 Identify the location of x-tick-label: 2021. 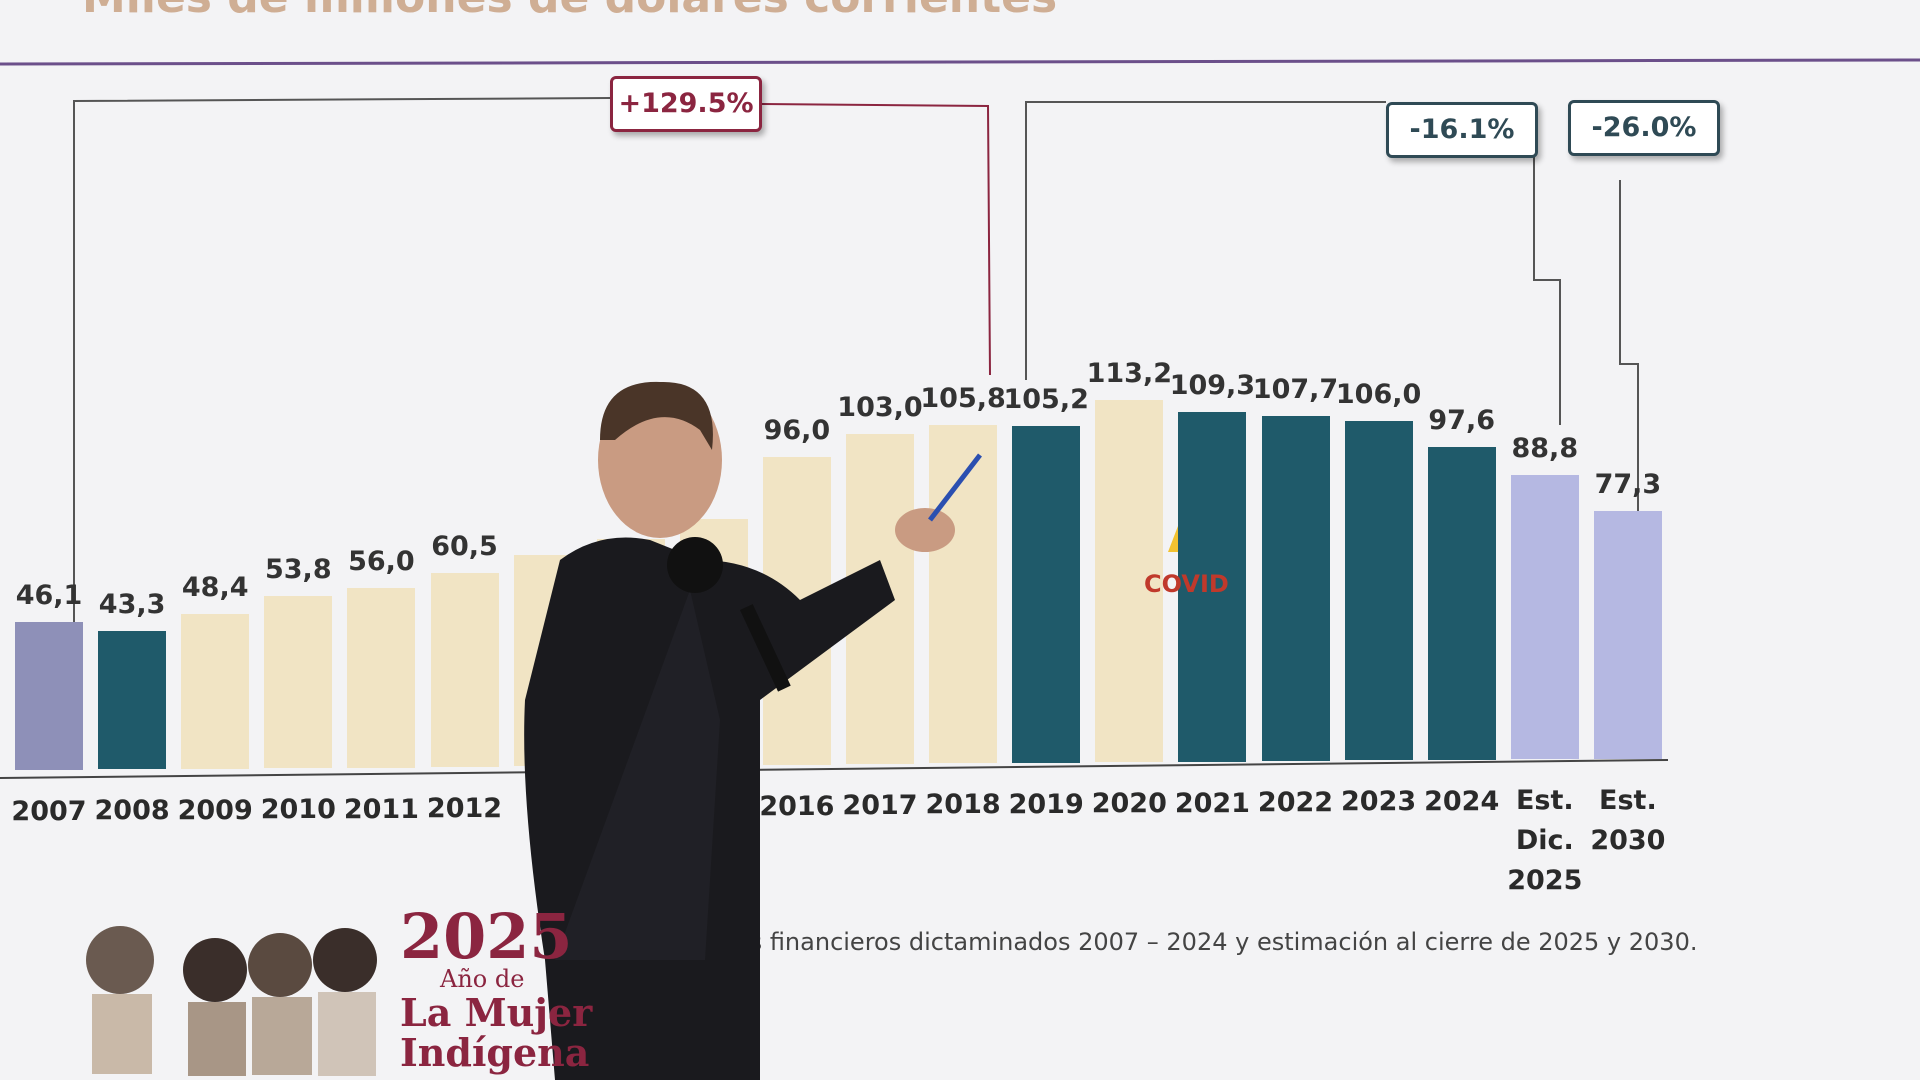
(1212, 803).